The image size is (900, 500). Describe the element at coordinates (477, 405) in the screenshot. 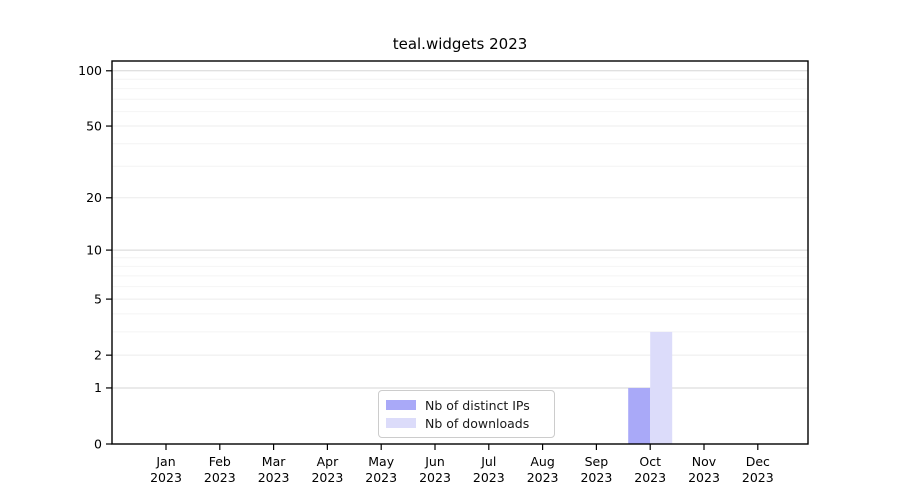

I see `legend-label-distinct-ips: Nb of distinct IPs` at that location.